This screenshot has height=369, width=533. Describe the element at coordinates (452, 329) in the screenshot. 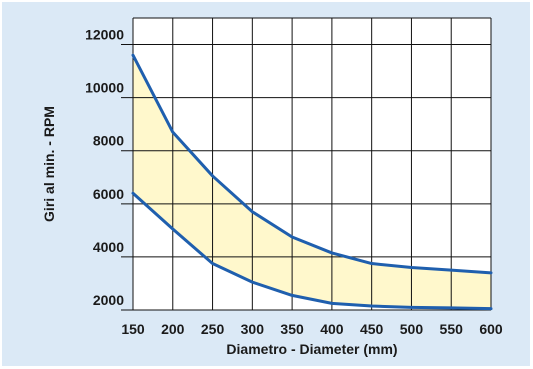

I see `x-tick-label-550: 550` at that location.